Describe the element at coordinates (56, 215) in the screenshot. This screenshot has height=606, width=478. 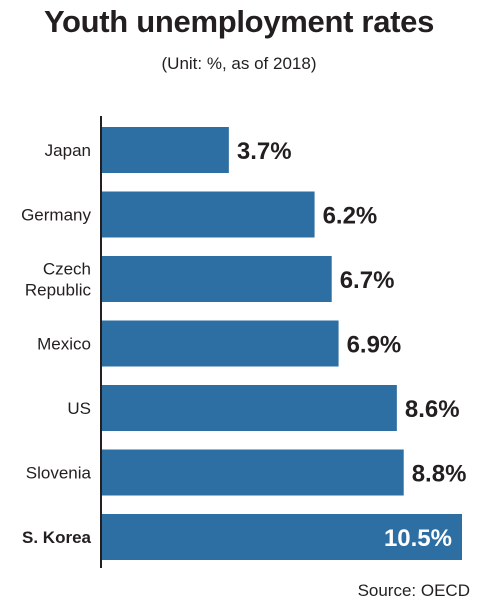
I see `category-label-germany: Germany` at that location.